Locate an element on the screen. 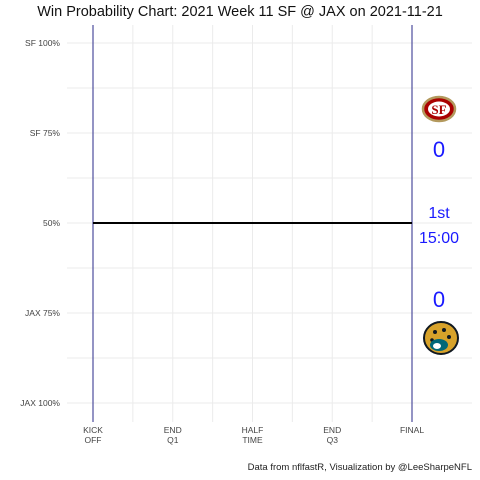  y-tick-label: JAX 100% is located at coordinates (40, 403).